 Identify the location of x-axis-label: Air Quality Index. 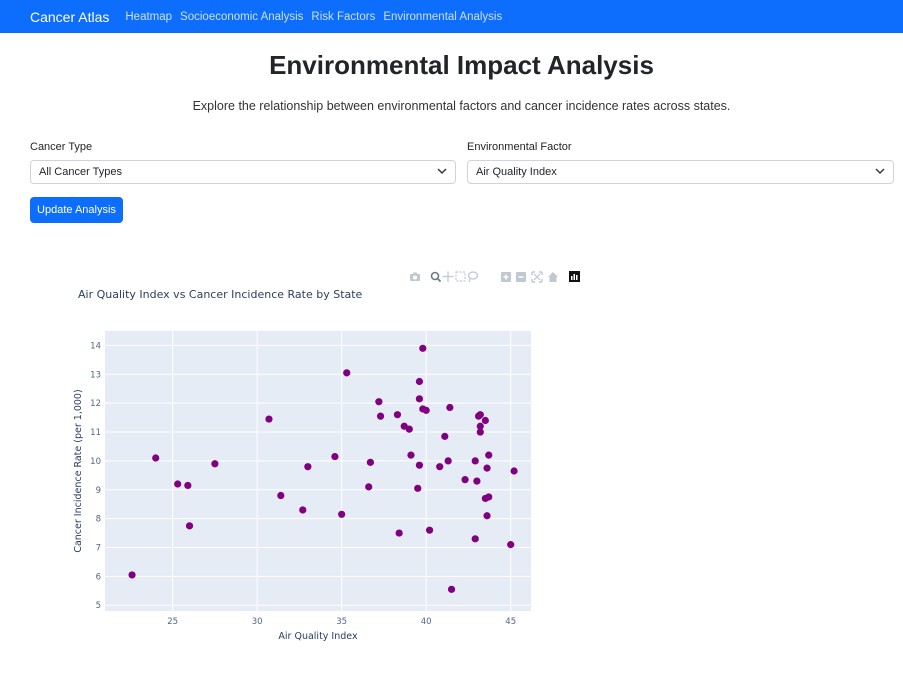
(318, 636).